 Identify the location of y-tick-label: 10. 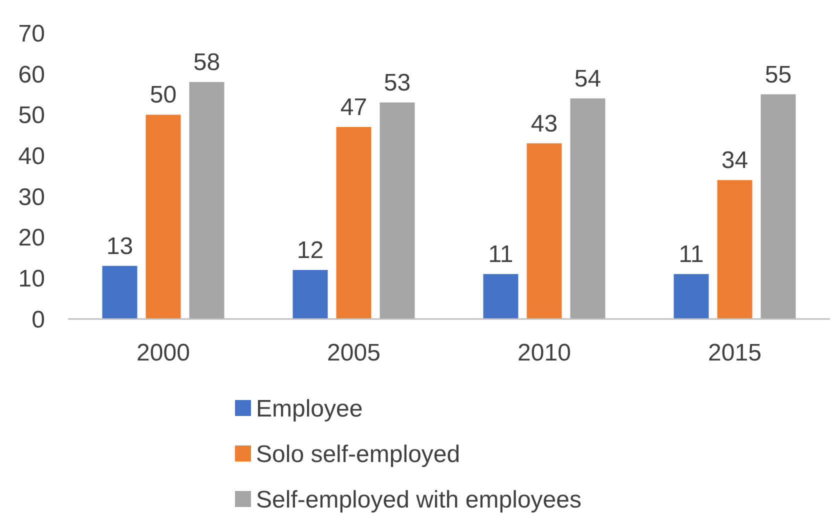
(31, 279).